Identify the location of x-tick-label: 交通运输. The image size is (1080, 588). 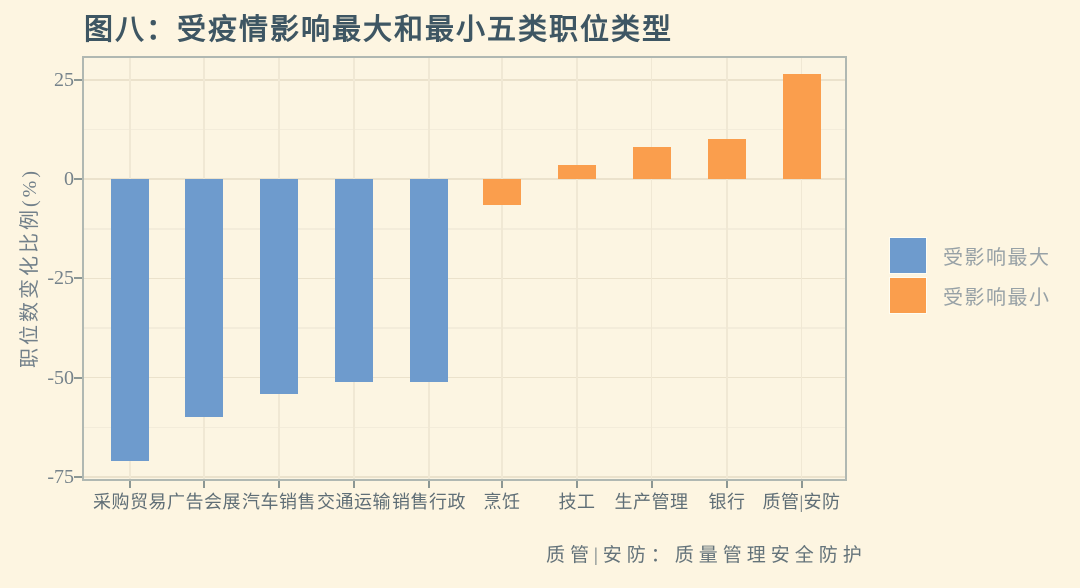
(354, 502).